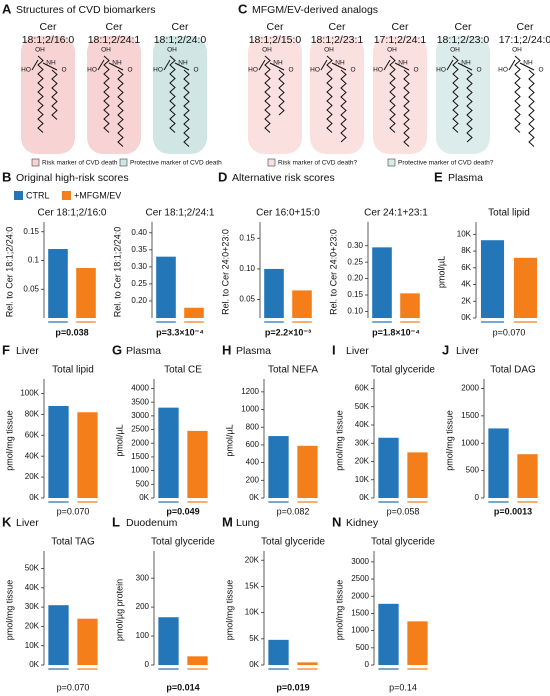 This screenshot has width=550, height=696. What do you see at coordinates (247, 299) in the screenshot?
I see `y-tick-label: 0.05` at bounding box center [247, 299].